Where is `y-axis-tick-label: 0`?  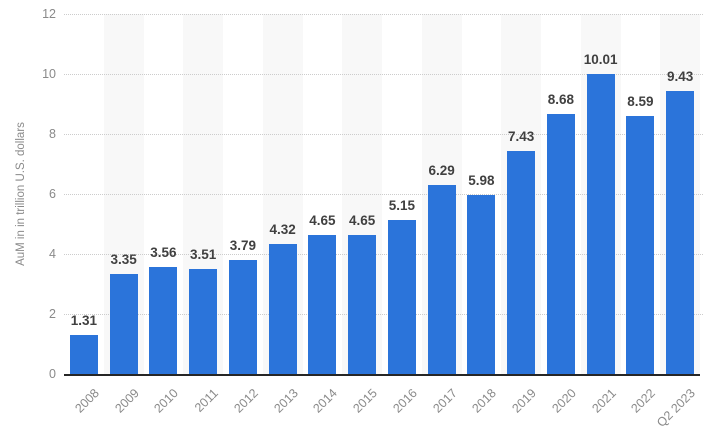 y-axis-tick-label: 0 is located at coordinates (52, 374).